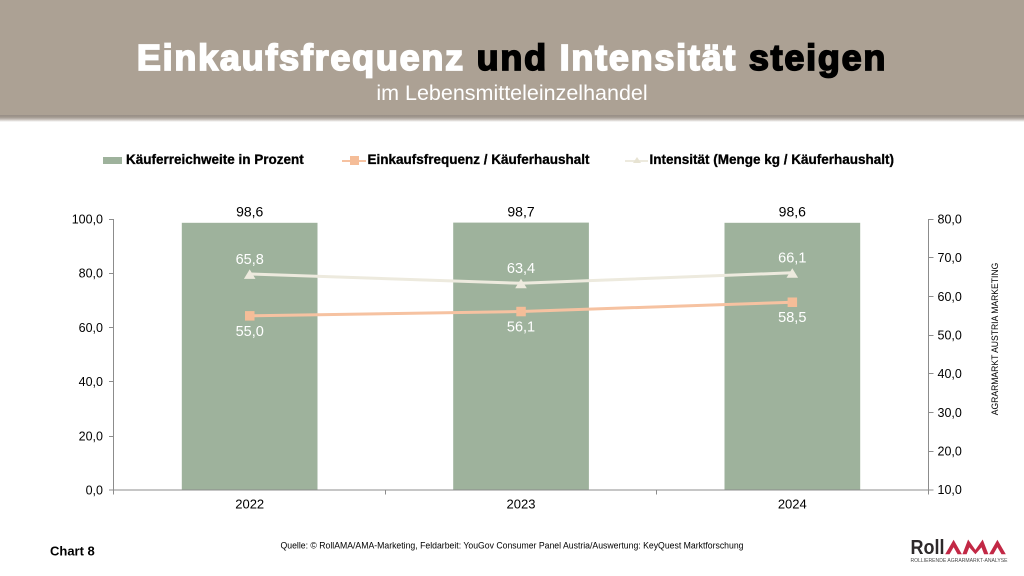 This screenshot has height=576, width=1024. What do you see at coordinates (950, 258) in the screenshot?
I see `svg-text: 70,0` at bounding box center [950, 258].